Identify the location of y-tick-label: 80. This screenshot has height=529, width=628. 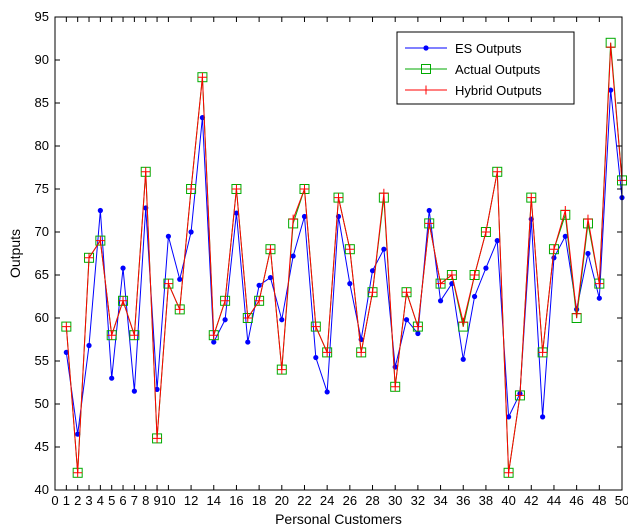
(42, 145).